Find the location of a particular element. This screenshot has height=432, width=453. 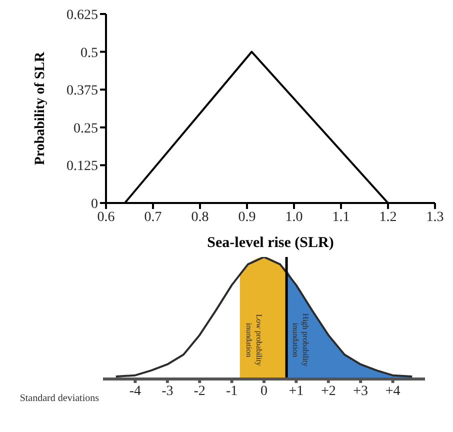

x-tick-label: +1 is located at coordinates (296, 391).